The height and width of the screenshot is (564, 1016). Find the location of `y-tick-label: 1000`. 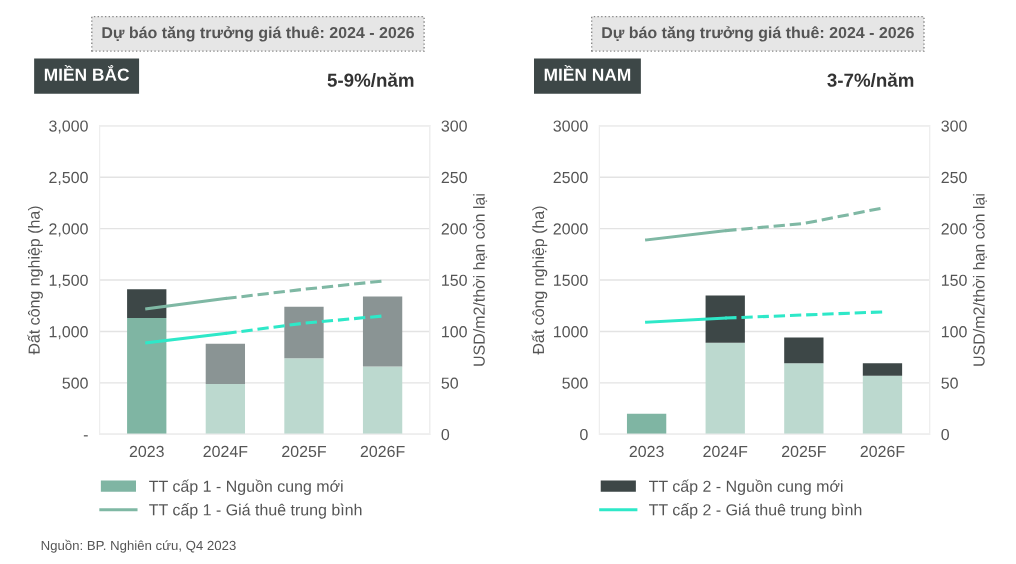

y-tick-label: 1000 is located at coordinates (571, 332).